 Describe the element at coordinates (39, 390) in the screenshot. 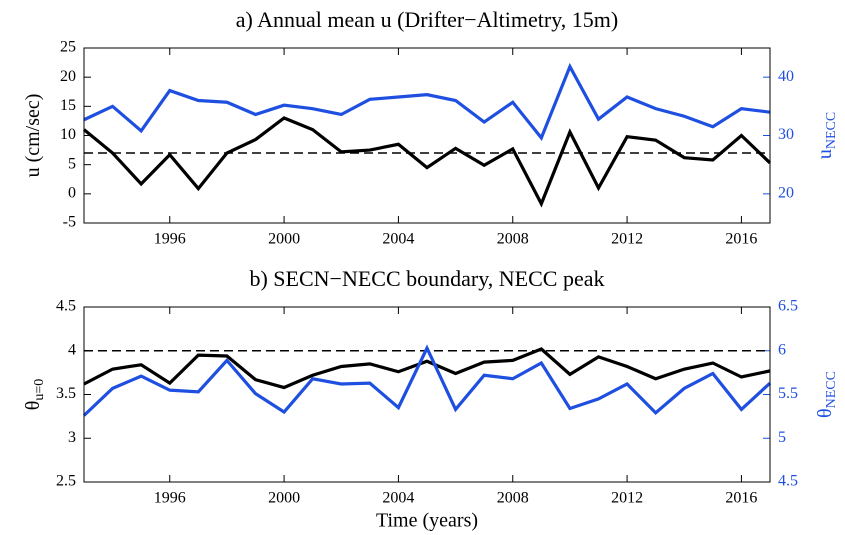

I see `axis-label-sub: u=0` at that location.